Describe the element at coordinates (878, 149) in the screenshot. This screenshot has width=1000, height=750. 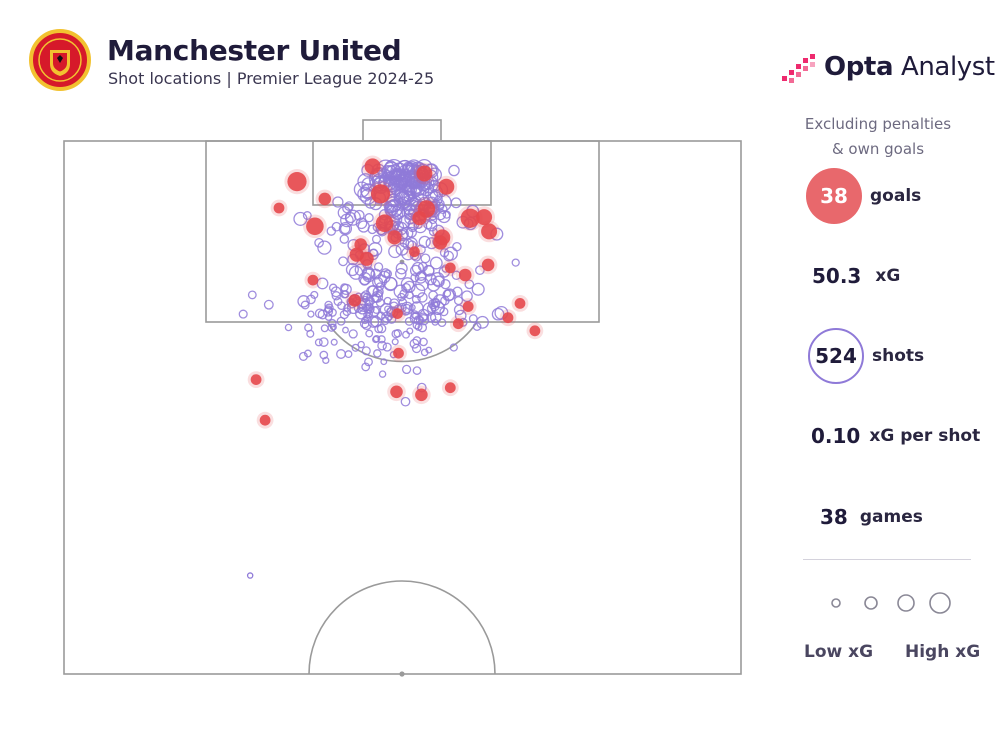
I see `note-line-2: & own goals` at that location.